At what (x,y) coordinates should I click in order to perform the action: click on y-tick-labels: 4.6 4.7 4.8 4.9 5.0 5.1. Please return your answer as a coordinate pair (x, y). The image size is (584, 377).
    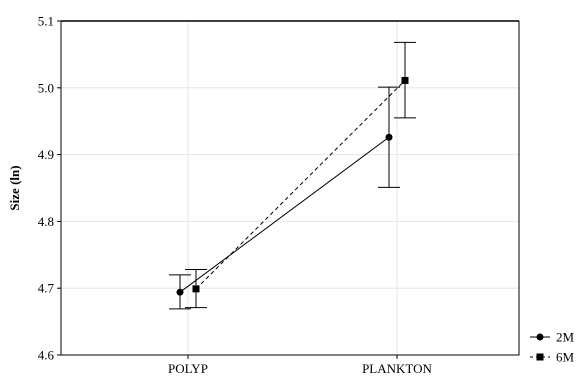
    Looking at the image, I should click on (49, 188).